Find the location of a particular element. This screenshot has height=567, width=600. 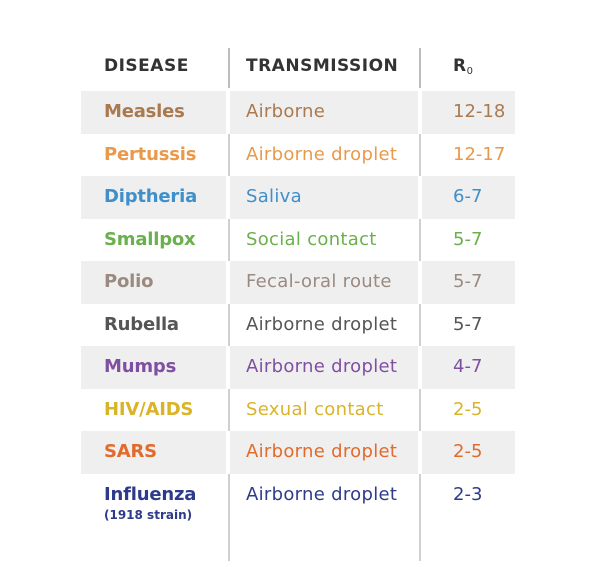

disease-name: Influenza is located at coordinates (150, 494).